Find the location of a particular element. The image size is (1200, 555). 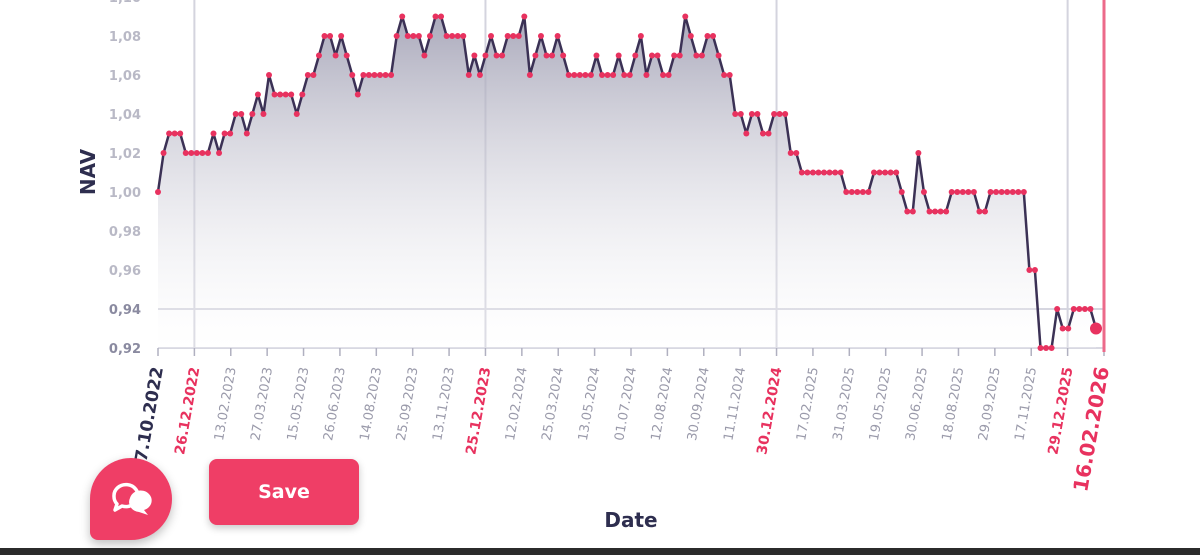

bottom-bar is located at coordinates (600, 551).